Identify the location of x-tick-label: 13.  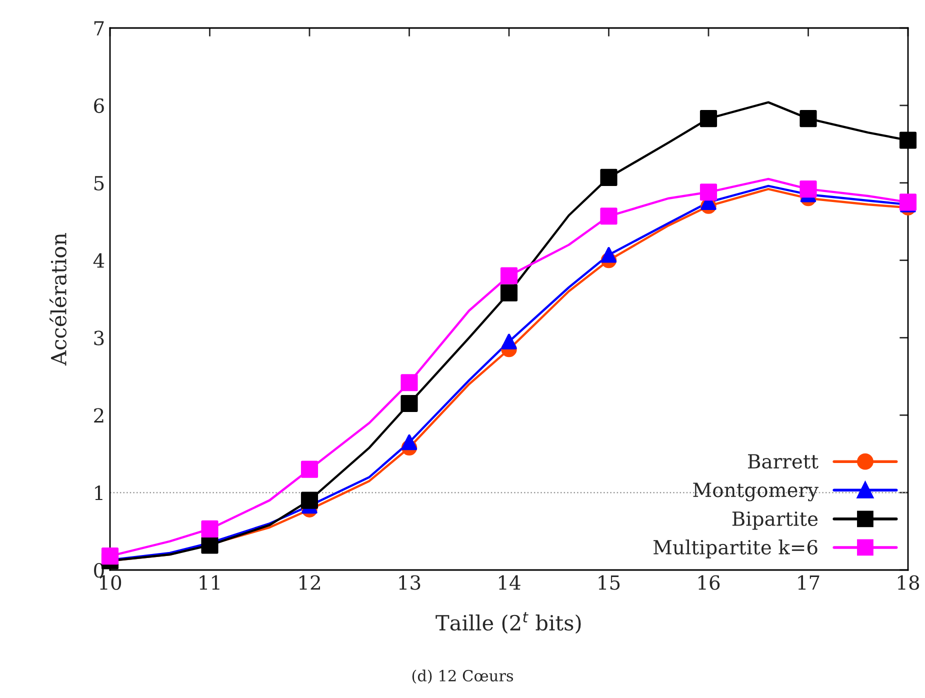
(409, 582).